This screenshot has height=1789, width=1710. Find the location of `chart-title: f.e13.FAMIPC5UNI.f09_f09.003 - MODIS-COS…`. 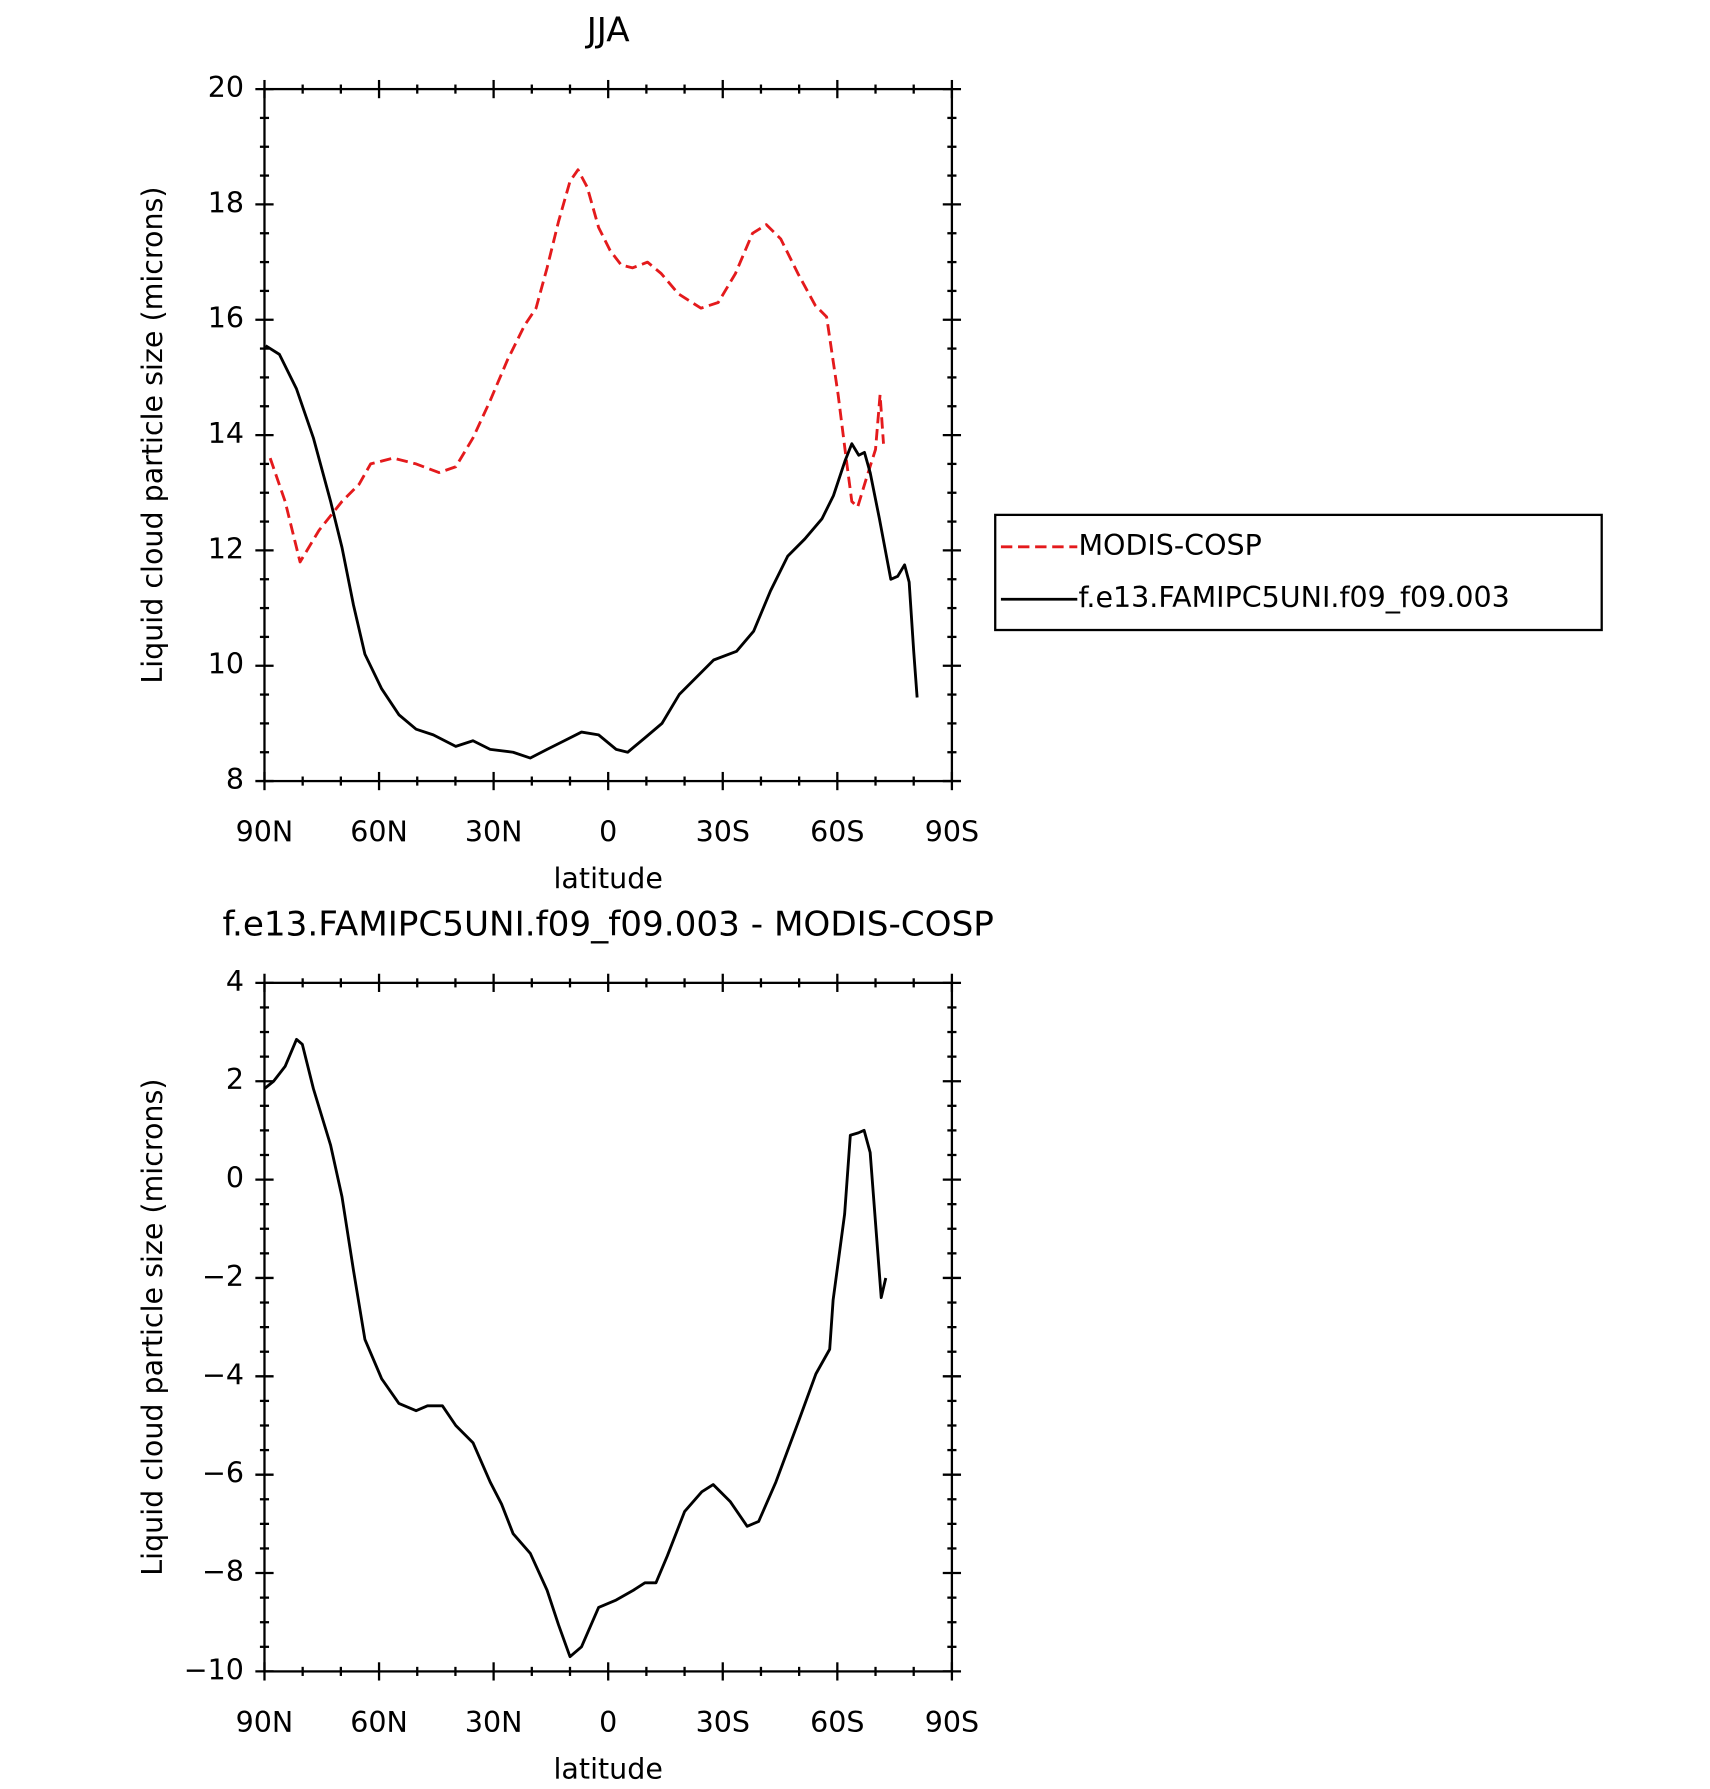

chart-title: f.e13.FAMIPC5UNI.f09_f09.003 - MODIS-COS… is located at coordinates (607, 924).